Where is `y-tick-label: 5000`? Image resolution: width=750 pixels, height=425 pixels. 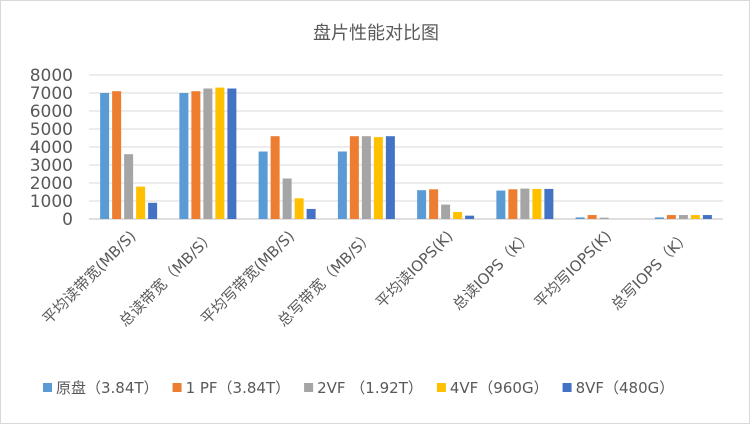 y-tick-label: 5000 is located at coordinates (51, 130).